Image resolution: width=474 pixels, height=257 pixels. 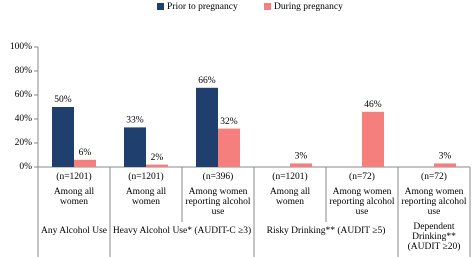 What do you see at coordinates (24, 71) in the screenshot?
I see `y-tick-label: 80%` at bounding box center [24, 71].